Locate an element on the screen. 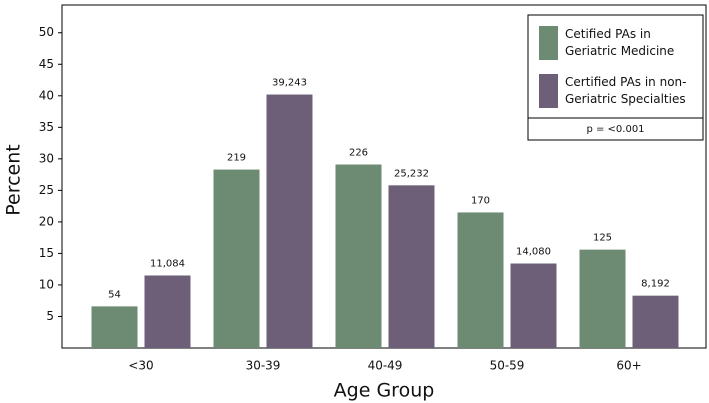 The width and height of the screenshot is (709, 403). y-tick-label: 20 is located at coordinates (46, 221).